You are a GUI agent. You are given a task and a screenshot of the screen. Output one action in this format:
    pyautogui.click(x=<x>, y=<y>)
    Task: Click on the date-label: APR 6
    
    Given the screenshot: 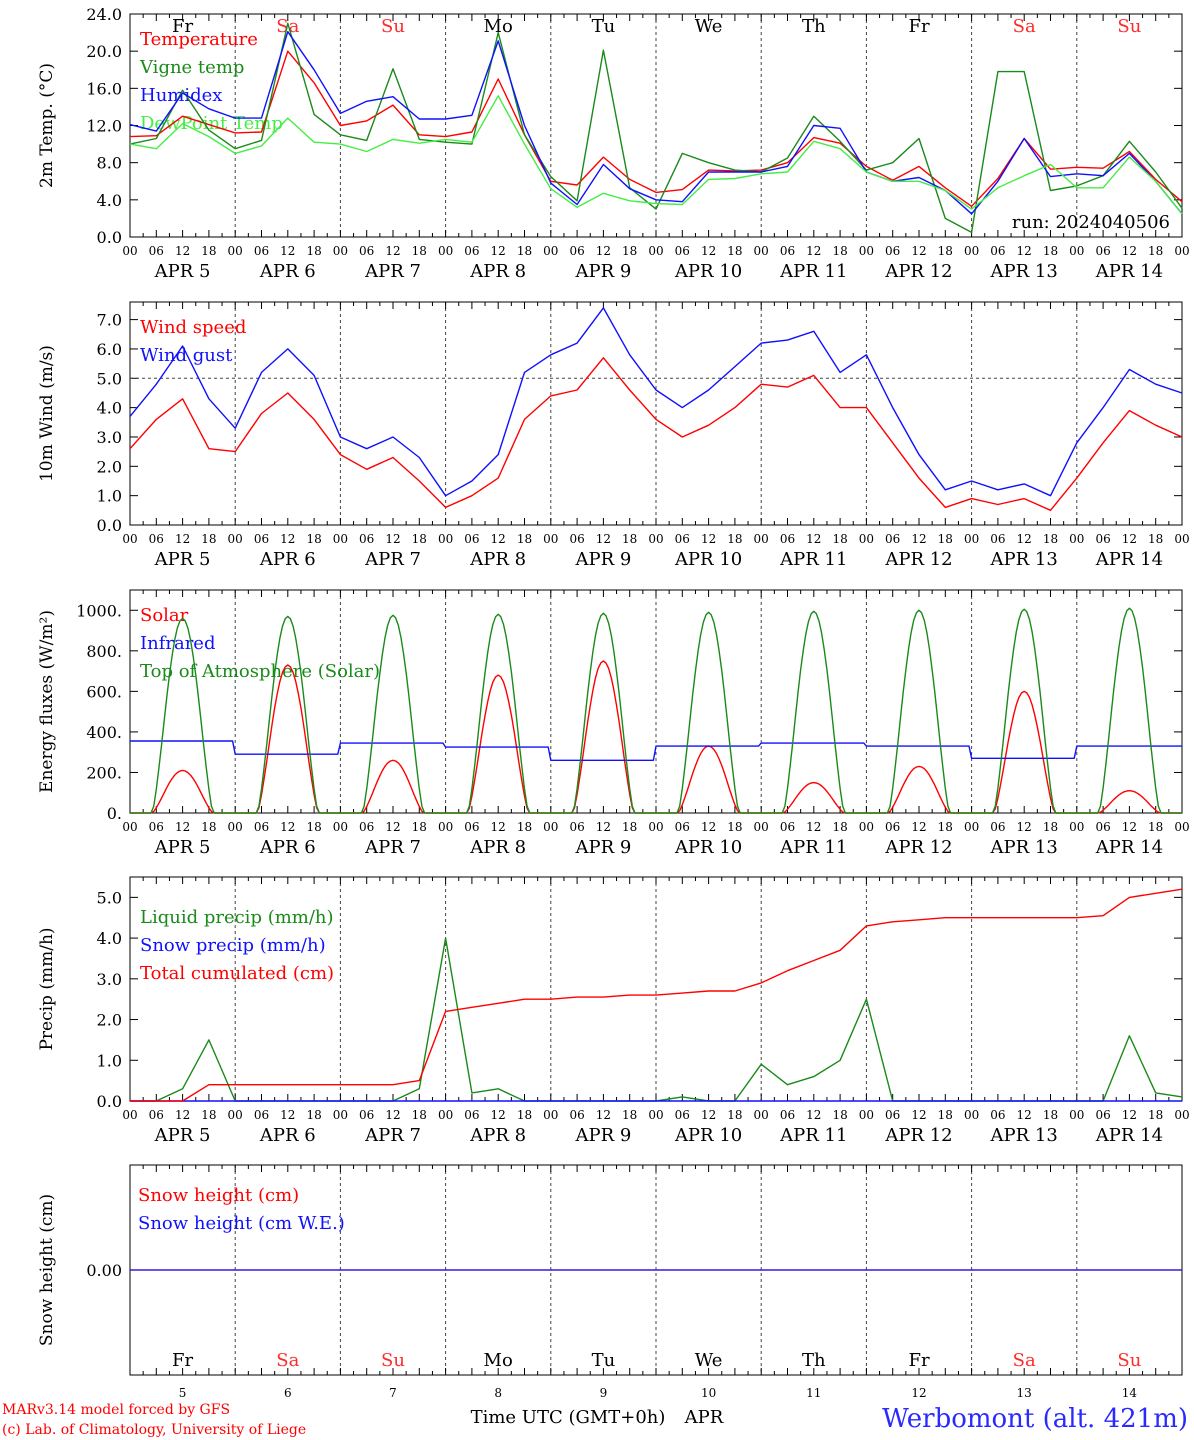 What is the action you would take?
    pyautogui.click(x=287, y=1135)
    